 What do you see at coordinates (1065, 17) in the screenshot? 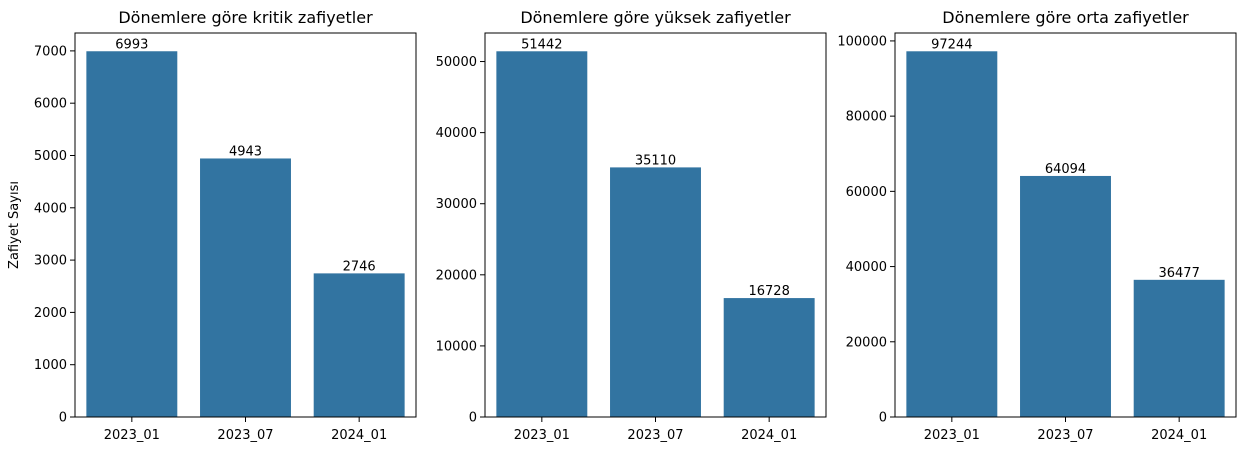
I see `chart-title: Dönemlere göre orta zafiyetler` at bounding box center [1065, 17].